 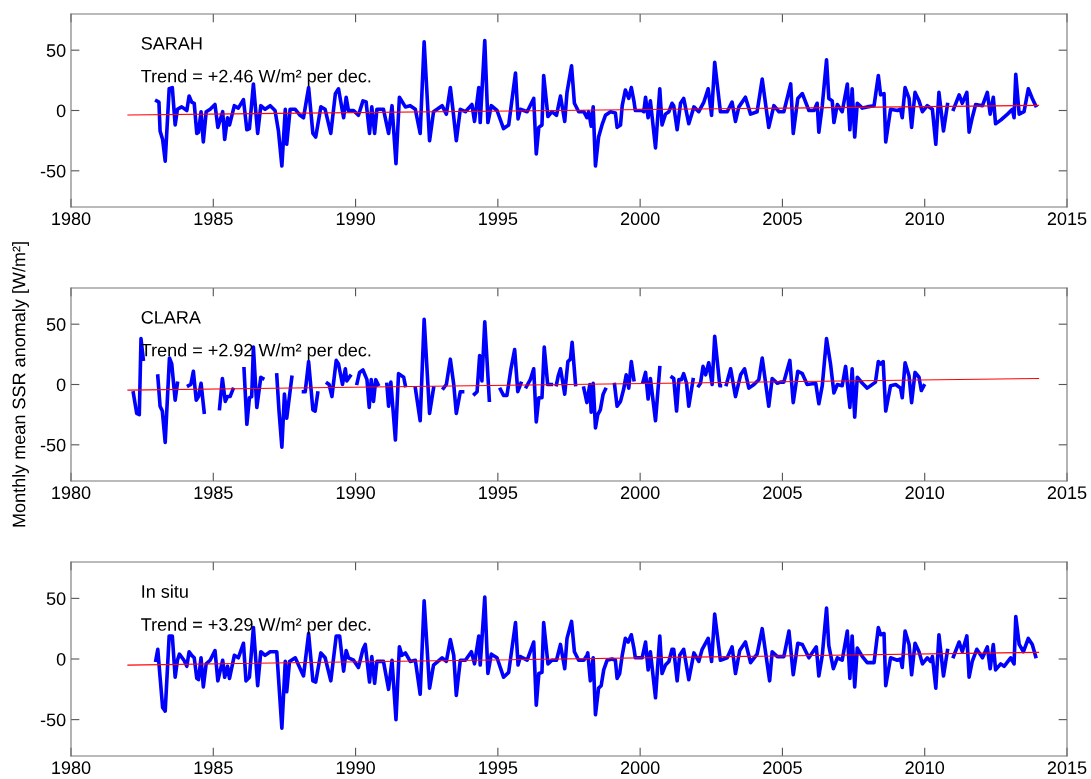 What do you see at coordinates (165, 591) in the screenshot?
I see `annotation: In situ` at bounding box center [165, 591].